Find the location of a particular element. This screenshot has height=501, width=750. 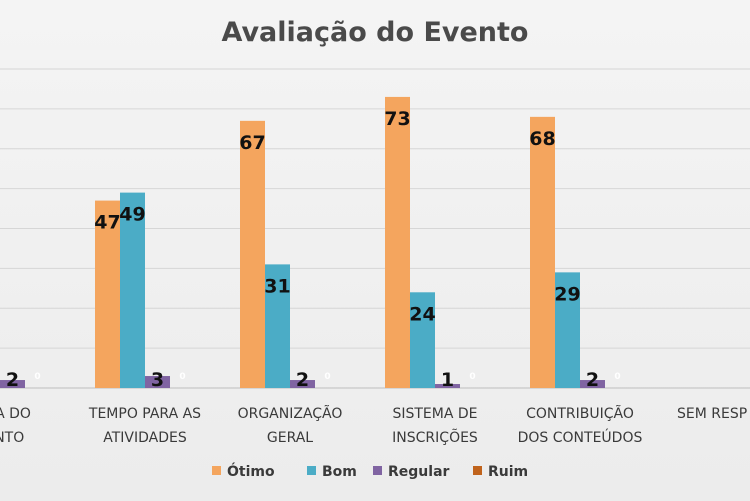

category-label: SISTEMA DE is located at coordinates (434, 414).